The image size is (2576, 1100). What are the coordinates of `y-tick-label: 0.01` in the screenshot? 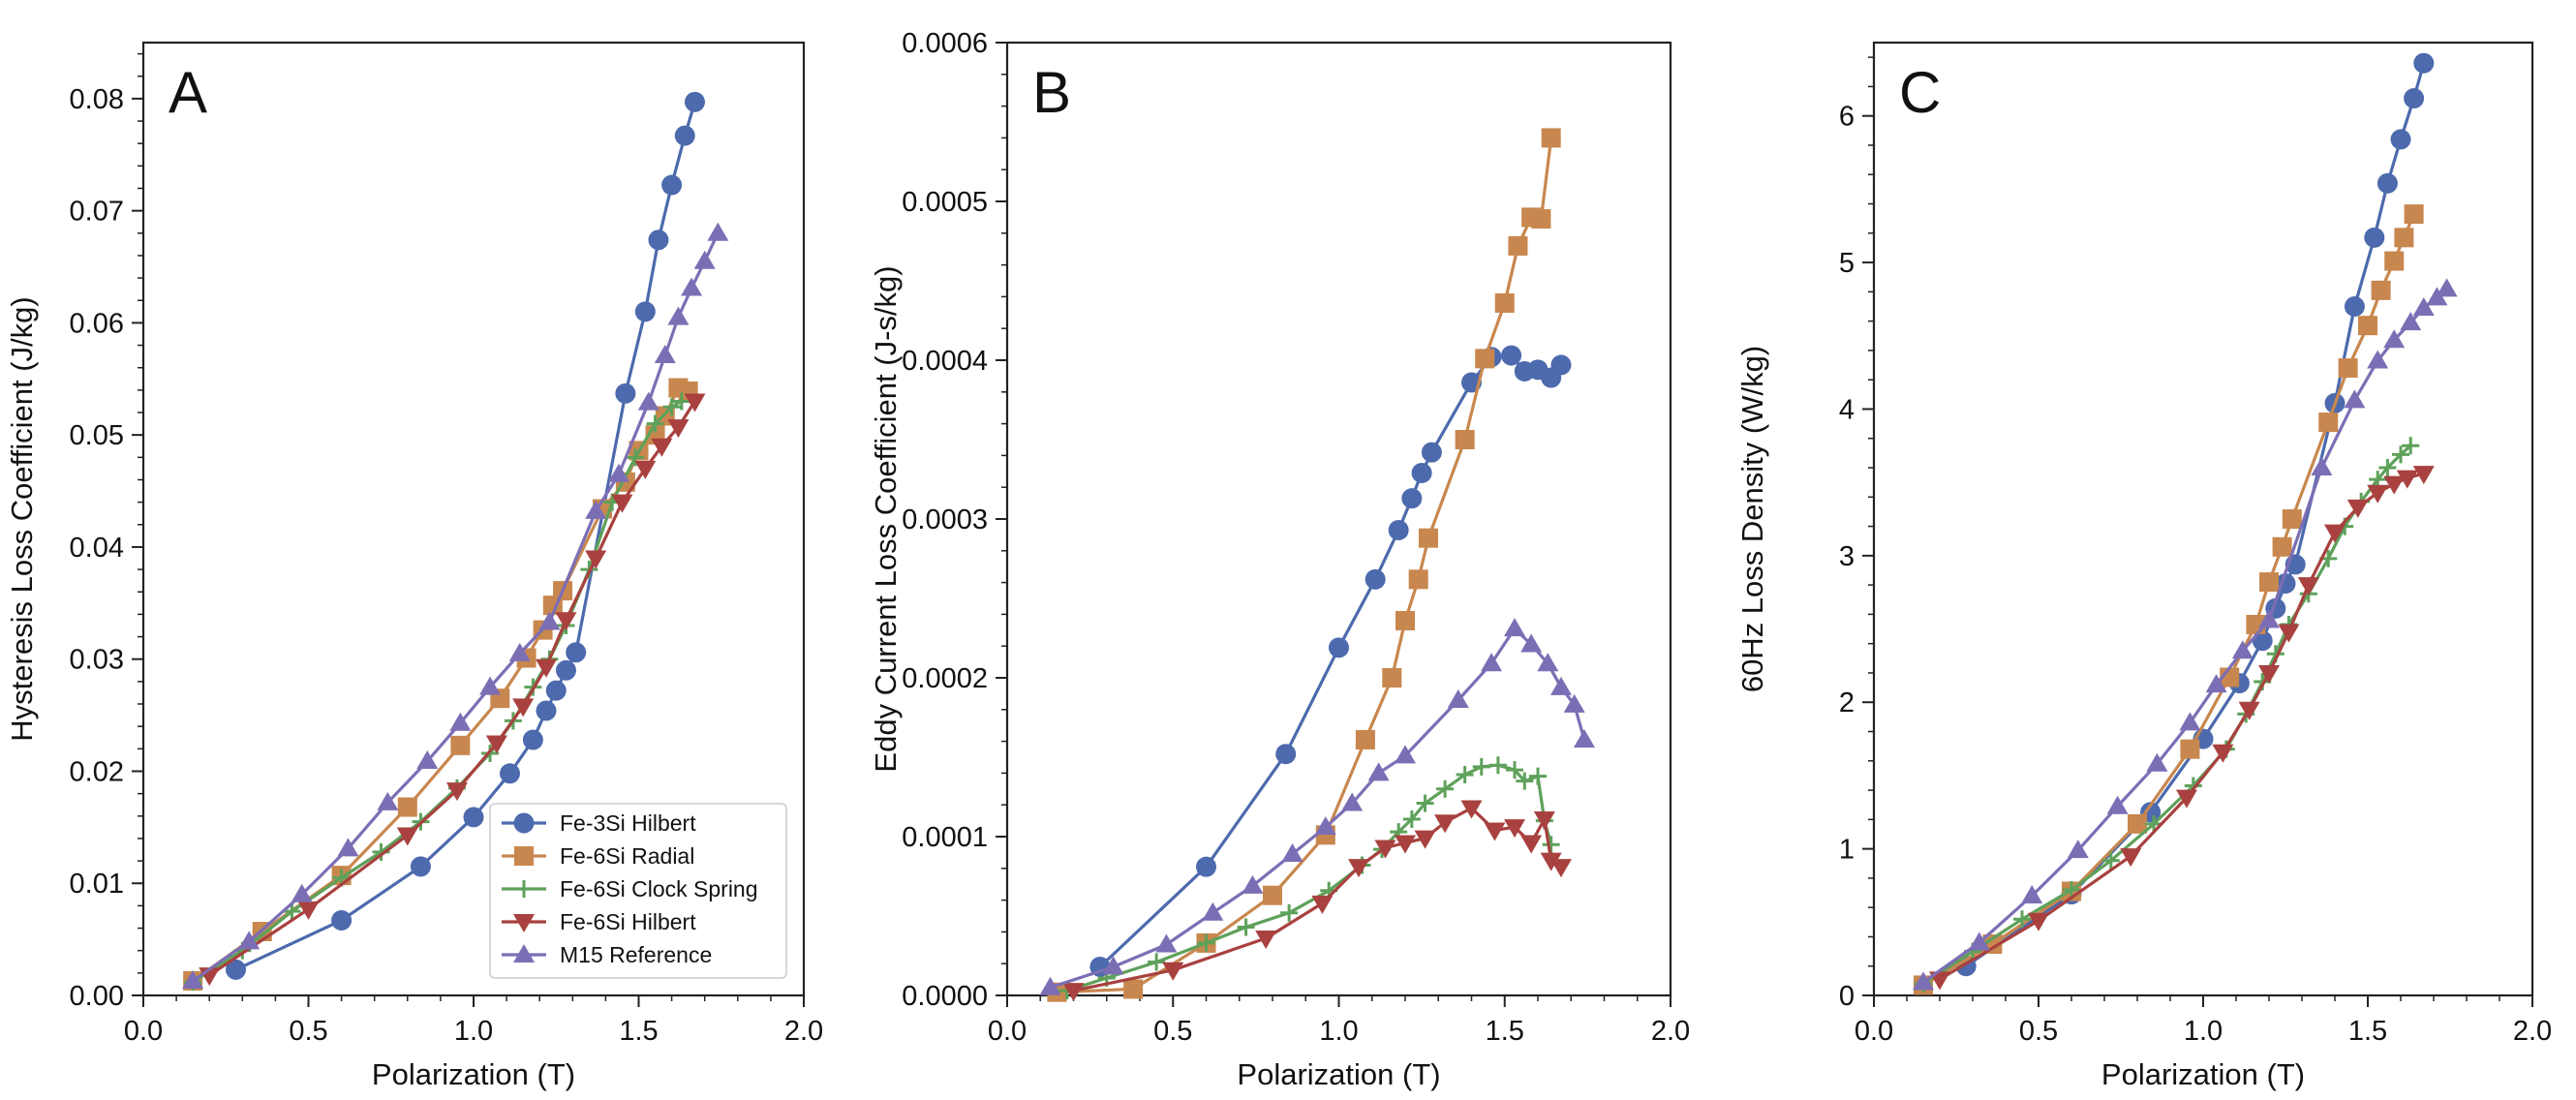 It's located at (97, 884).